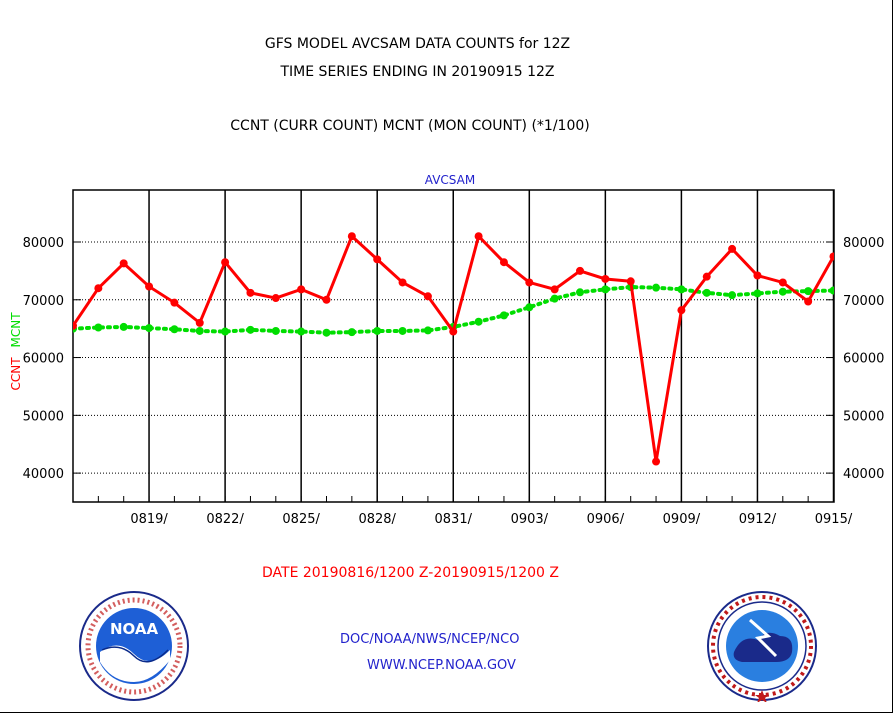  What do you see at coordinates (417, 72) in the screenshot?
I see `chart-title-line2: TIME SERIES ENDING IN 20190915 12Z` at bounding box center [417, 72].